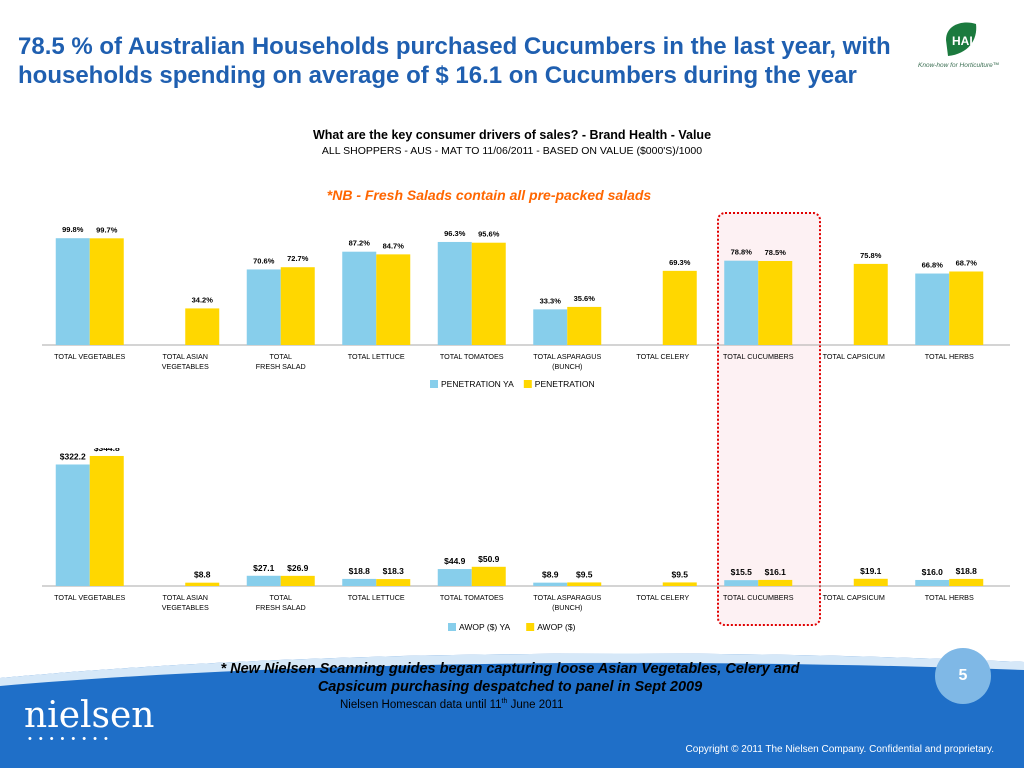  Describe the element at coordinates (775, 303) in the screenshot. I see `bar-penetration-total-cucumbers` at that location.